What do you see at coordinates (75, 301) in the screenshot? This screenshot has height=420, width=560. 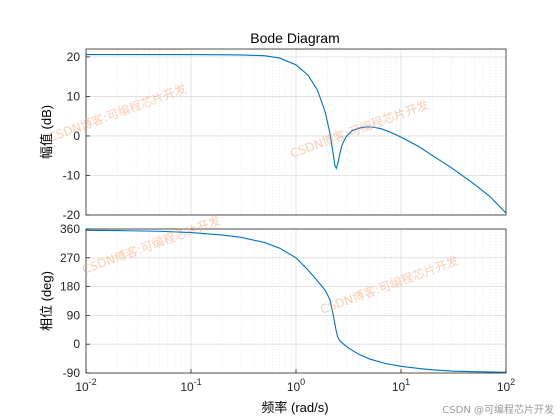 I see `phase-y-ticks: 360 270 180 90 0 -90` at bounding box center [75, 301].